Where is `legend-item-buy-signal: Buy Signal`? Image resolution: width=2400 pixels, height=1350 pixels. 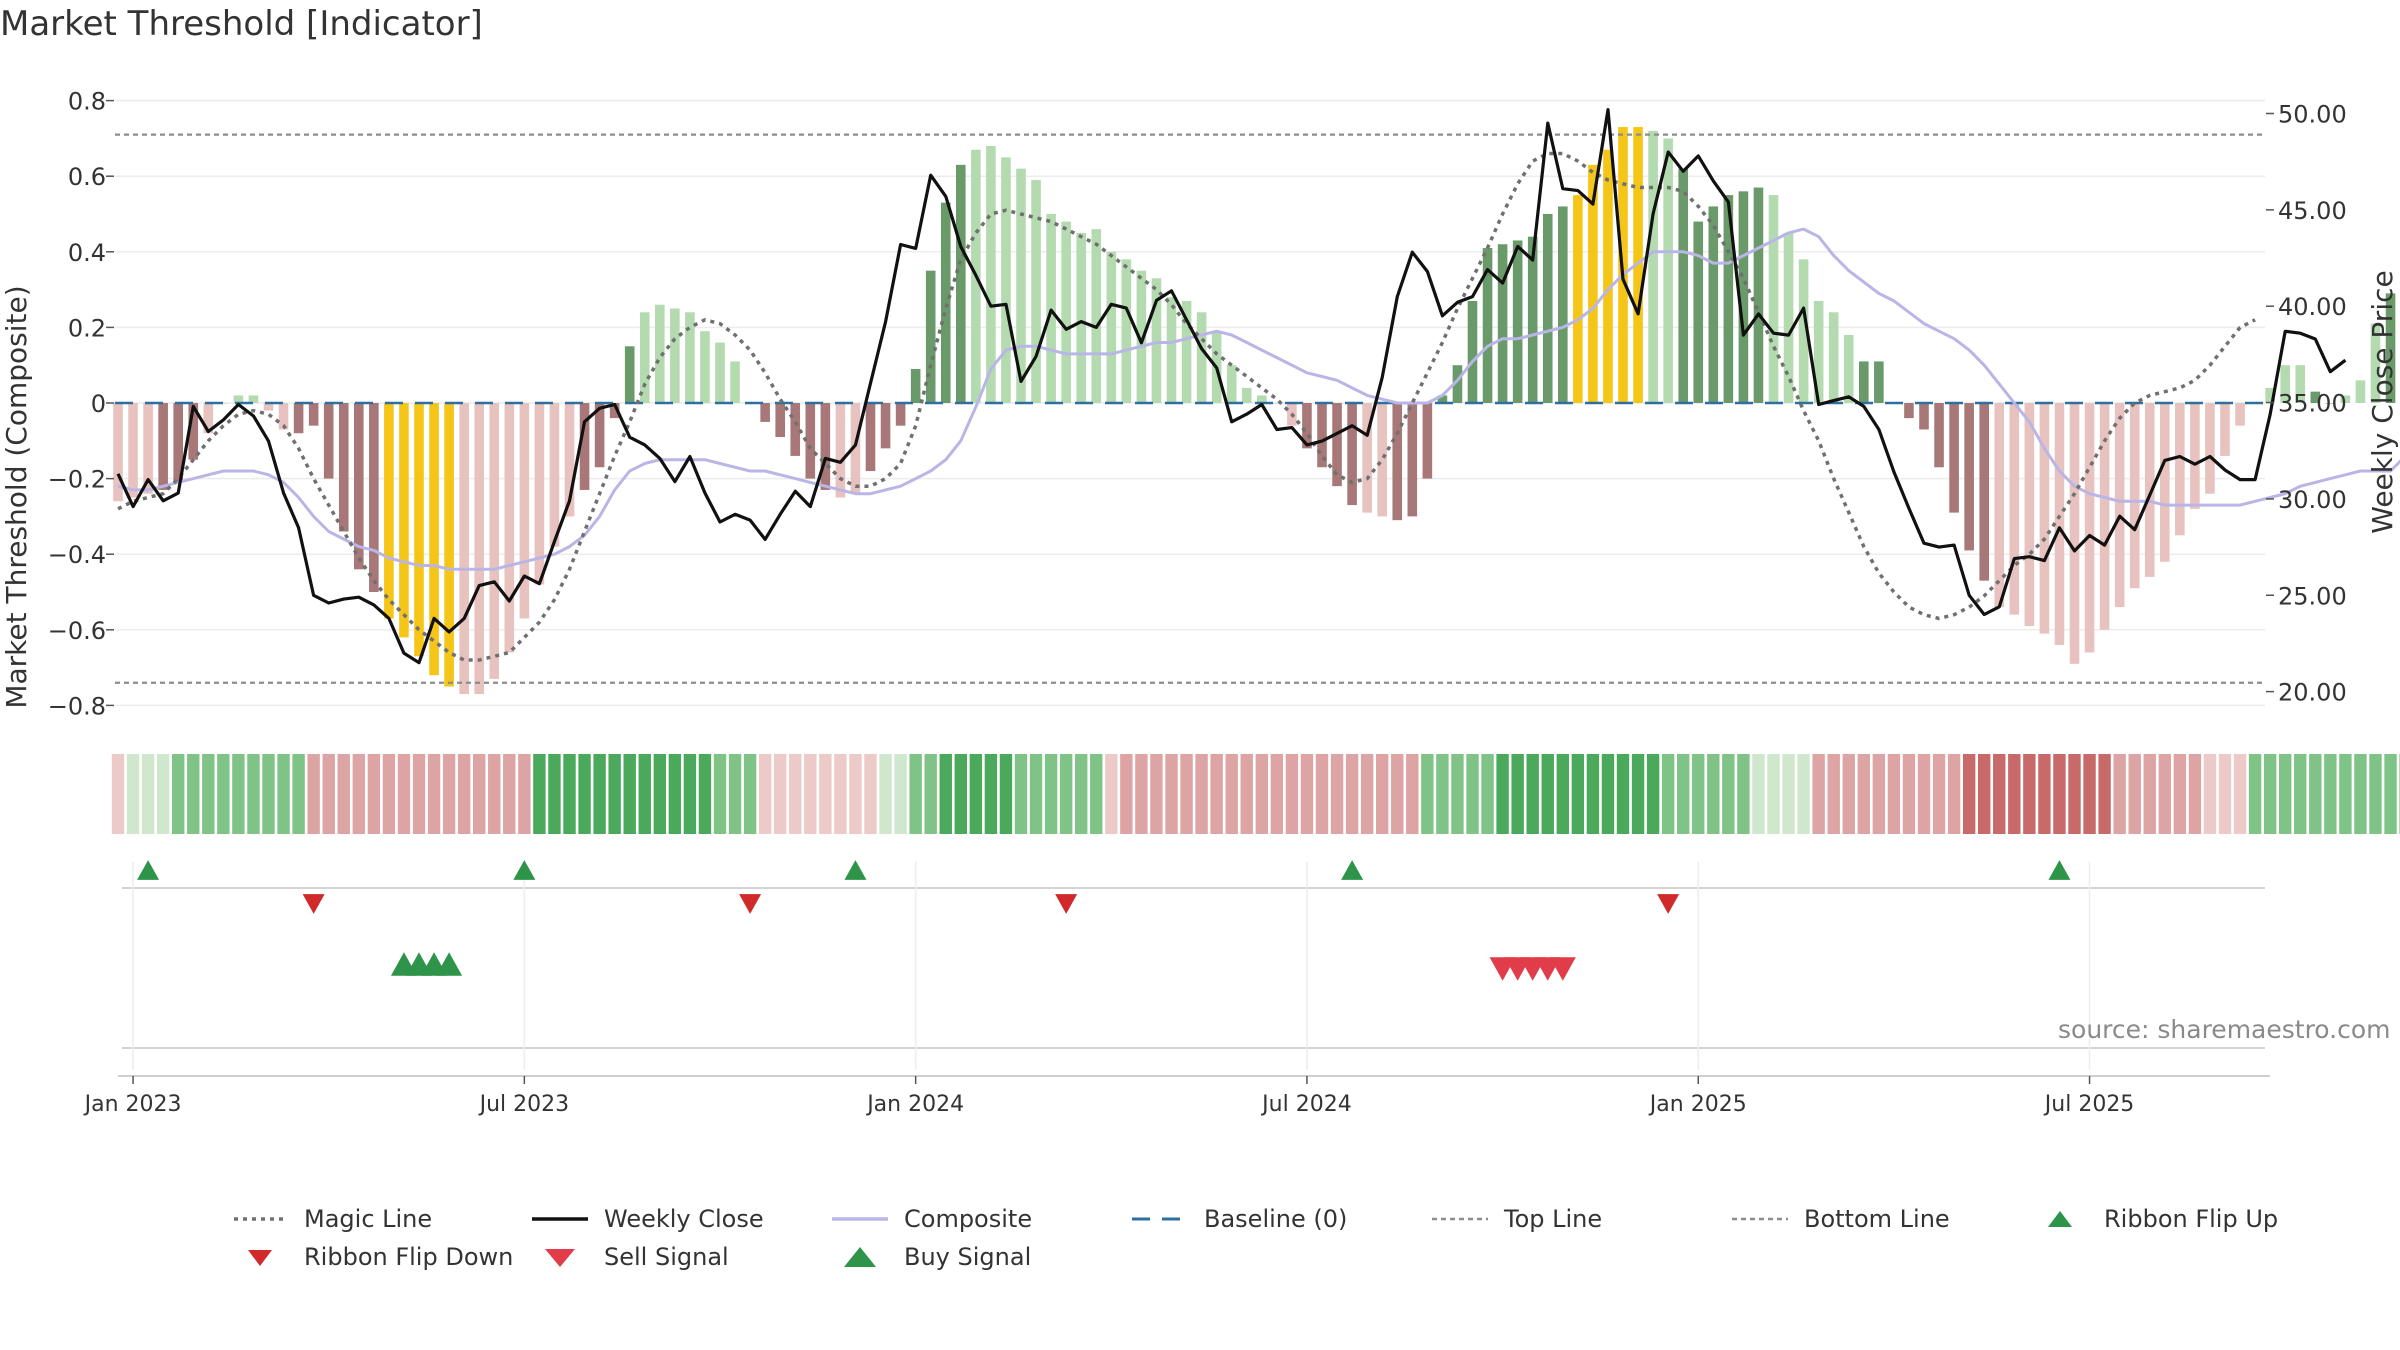 legend-item-buy-signal: Buy Signal is located at coordinates (930, 1257).